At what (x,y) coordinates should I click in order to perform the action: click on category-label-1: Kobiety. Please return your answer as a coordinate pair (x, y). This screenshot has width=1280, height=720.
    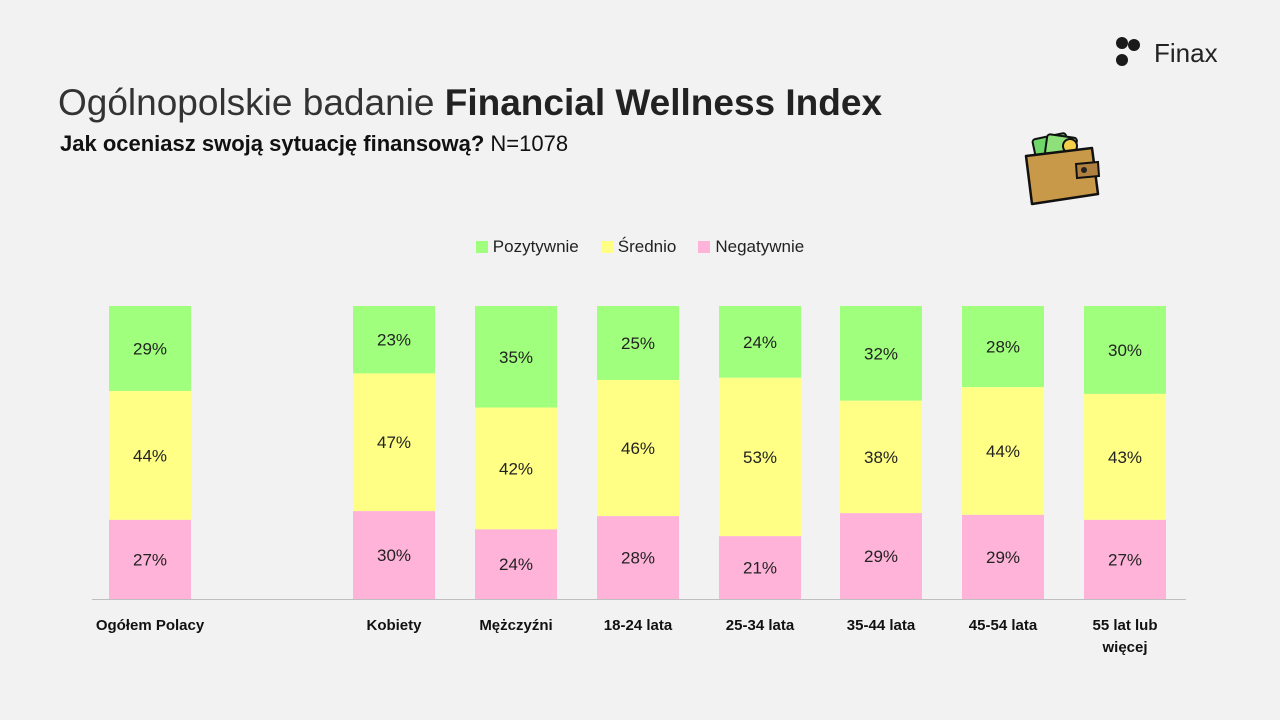
    Looking at the image, I should click on (394, 625).